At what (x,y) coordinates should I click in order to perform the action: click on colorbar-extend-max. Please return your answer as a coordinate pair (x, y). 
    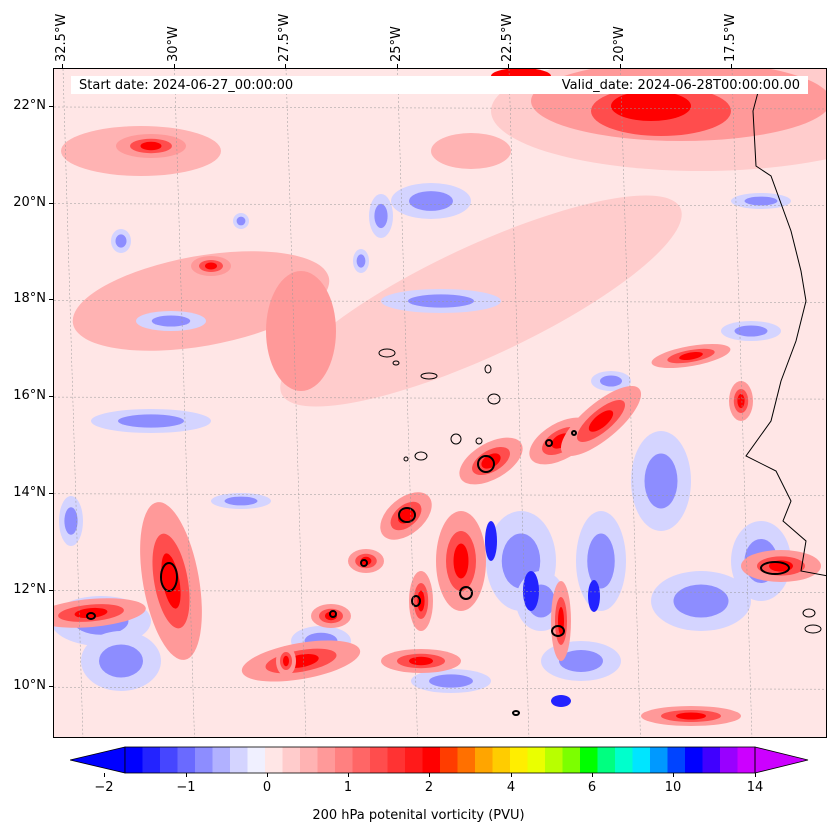
    Looking at the image, I should click on (781, 760).